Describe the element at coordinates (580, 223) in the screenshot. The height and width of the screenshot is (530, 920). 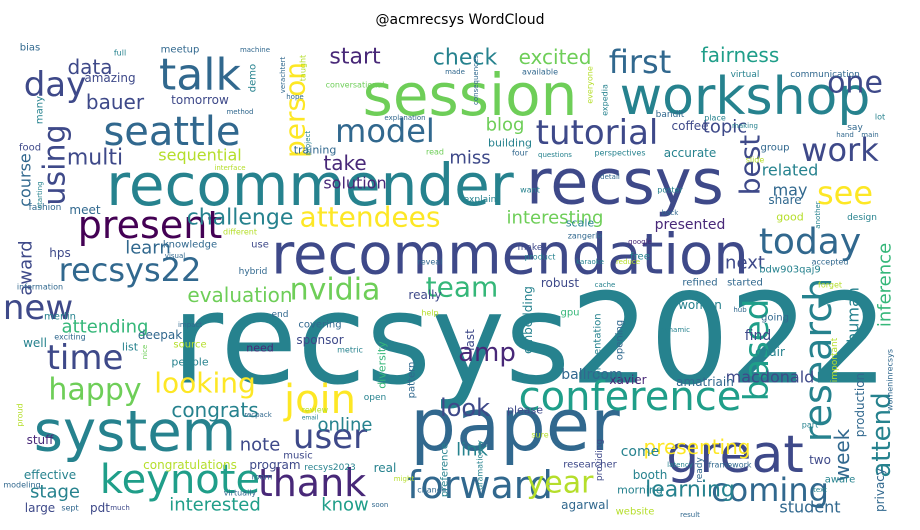
I see `word: scale` at that location.